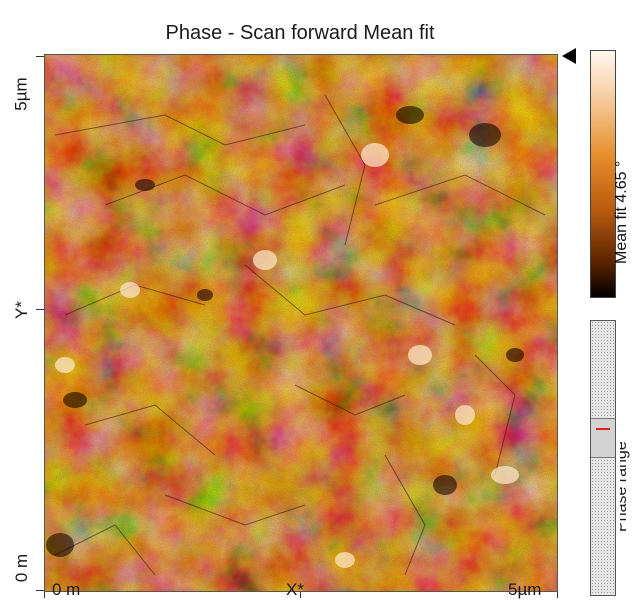  I want to click on y-axis-title: Y*, so click(21, 310).